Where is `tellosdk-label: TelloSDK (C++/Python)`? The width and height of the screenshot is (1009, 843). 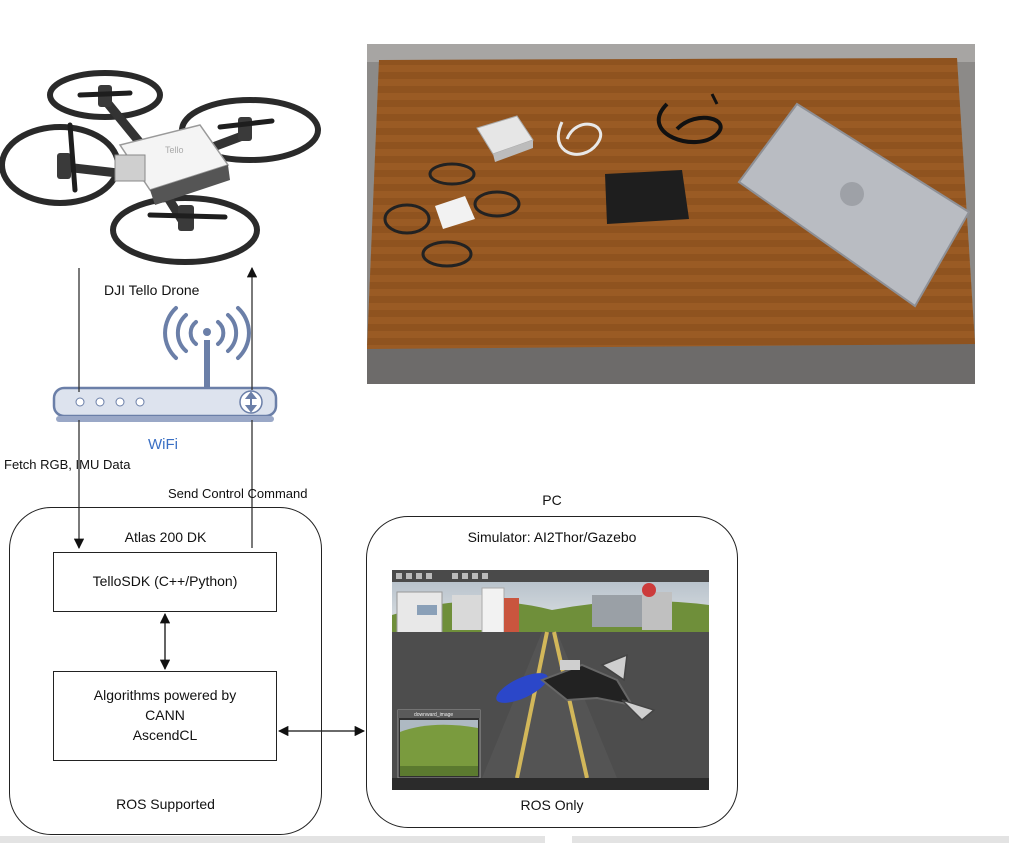
tellosdk-label: TelloSDK (C++/Python) is located at coordinates (165, 581).